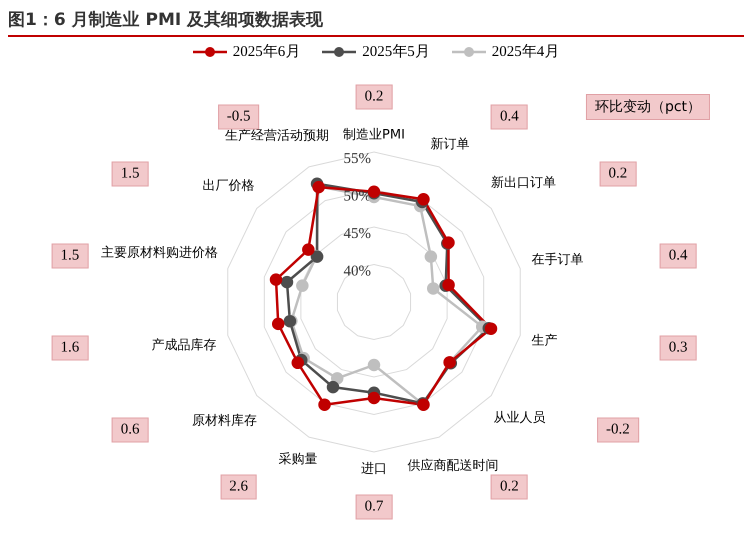 The width and height of the screenshot is (752, 535). What do you see at coordinates (374, 135) in the screenshot?
I see `spoke-label: 制造业PMI` at bounding box center [374, 135].